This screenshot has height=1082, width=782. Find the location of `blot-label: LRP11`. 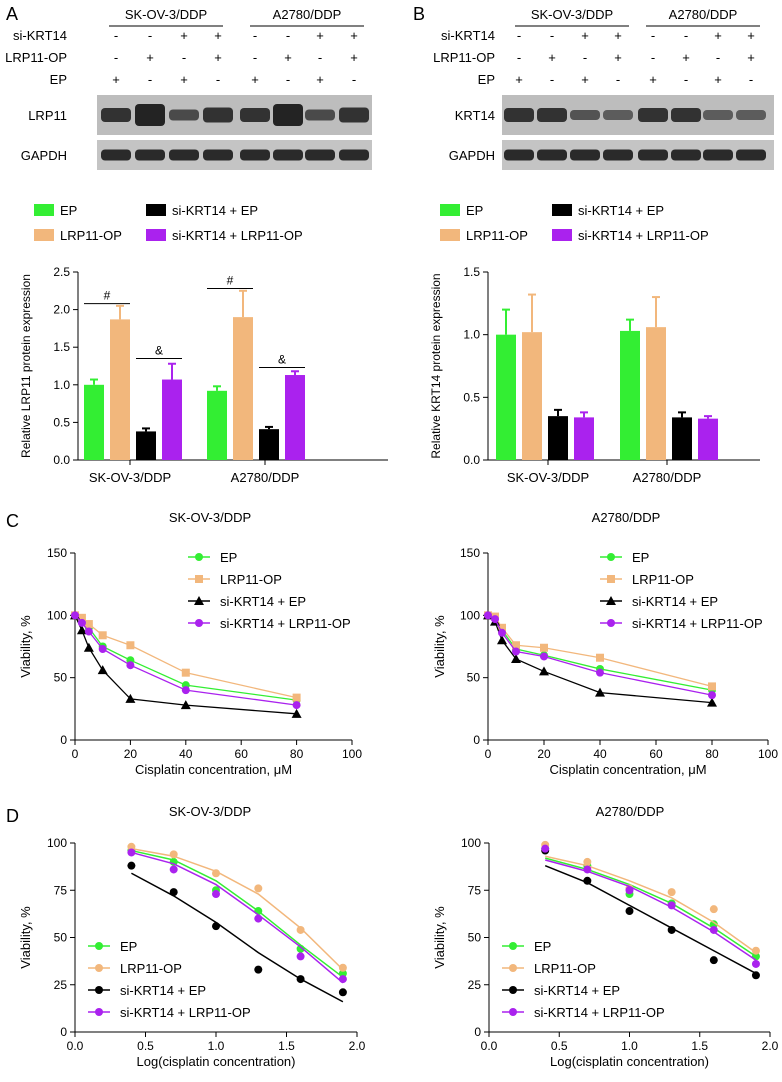

blot-label: LRP11 is located at coordinates (47, 115).